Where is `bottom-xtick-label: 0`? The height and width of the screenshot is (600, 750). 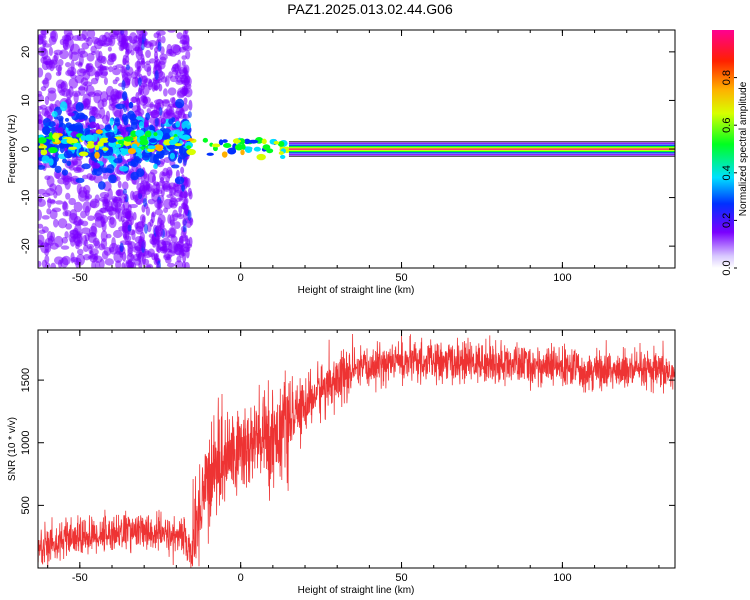 bottom-xtick-label: 0 is located at coordinates (241, 578).